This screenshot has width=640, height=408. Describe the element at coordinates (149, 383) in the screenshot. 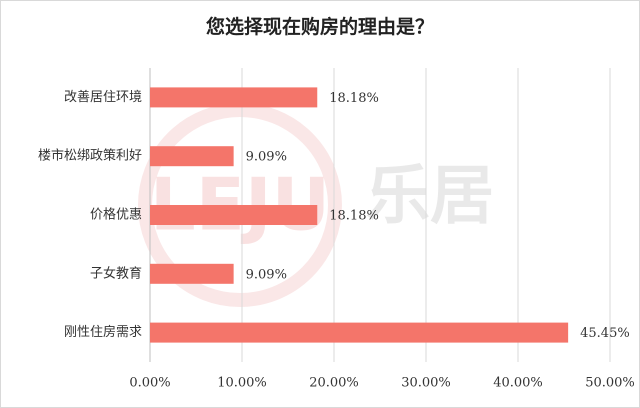

I see `x-tick-label: 0.00%` at that location.